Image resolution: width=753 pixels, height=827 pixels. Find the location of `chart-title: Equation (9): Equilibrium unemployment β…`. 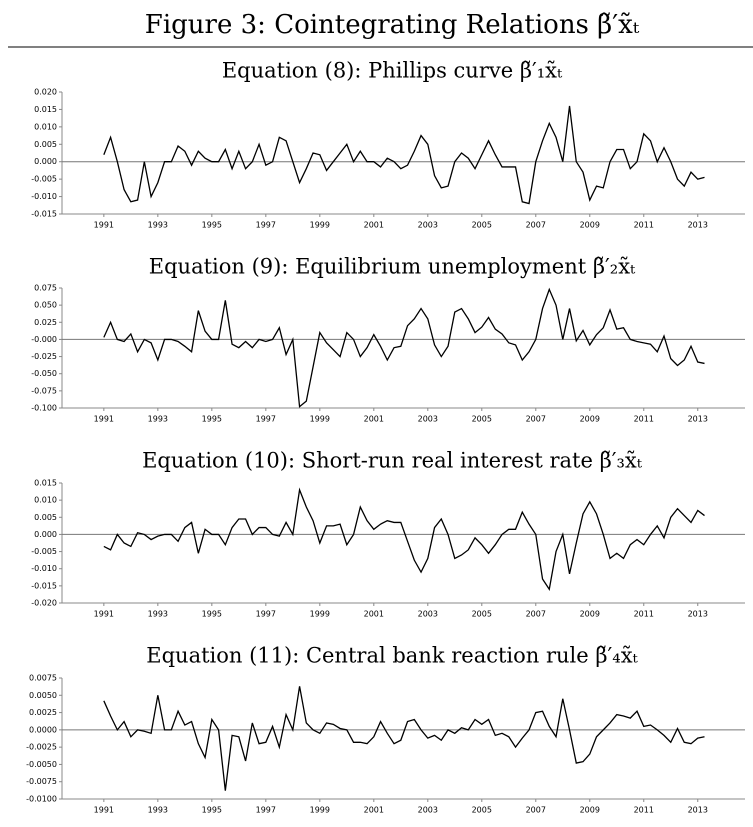

chart-title: Equation (9): Equilibrium unemployment β… is located at coordinates (392, 267).